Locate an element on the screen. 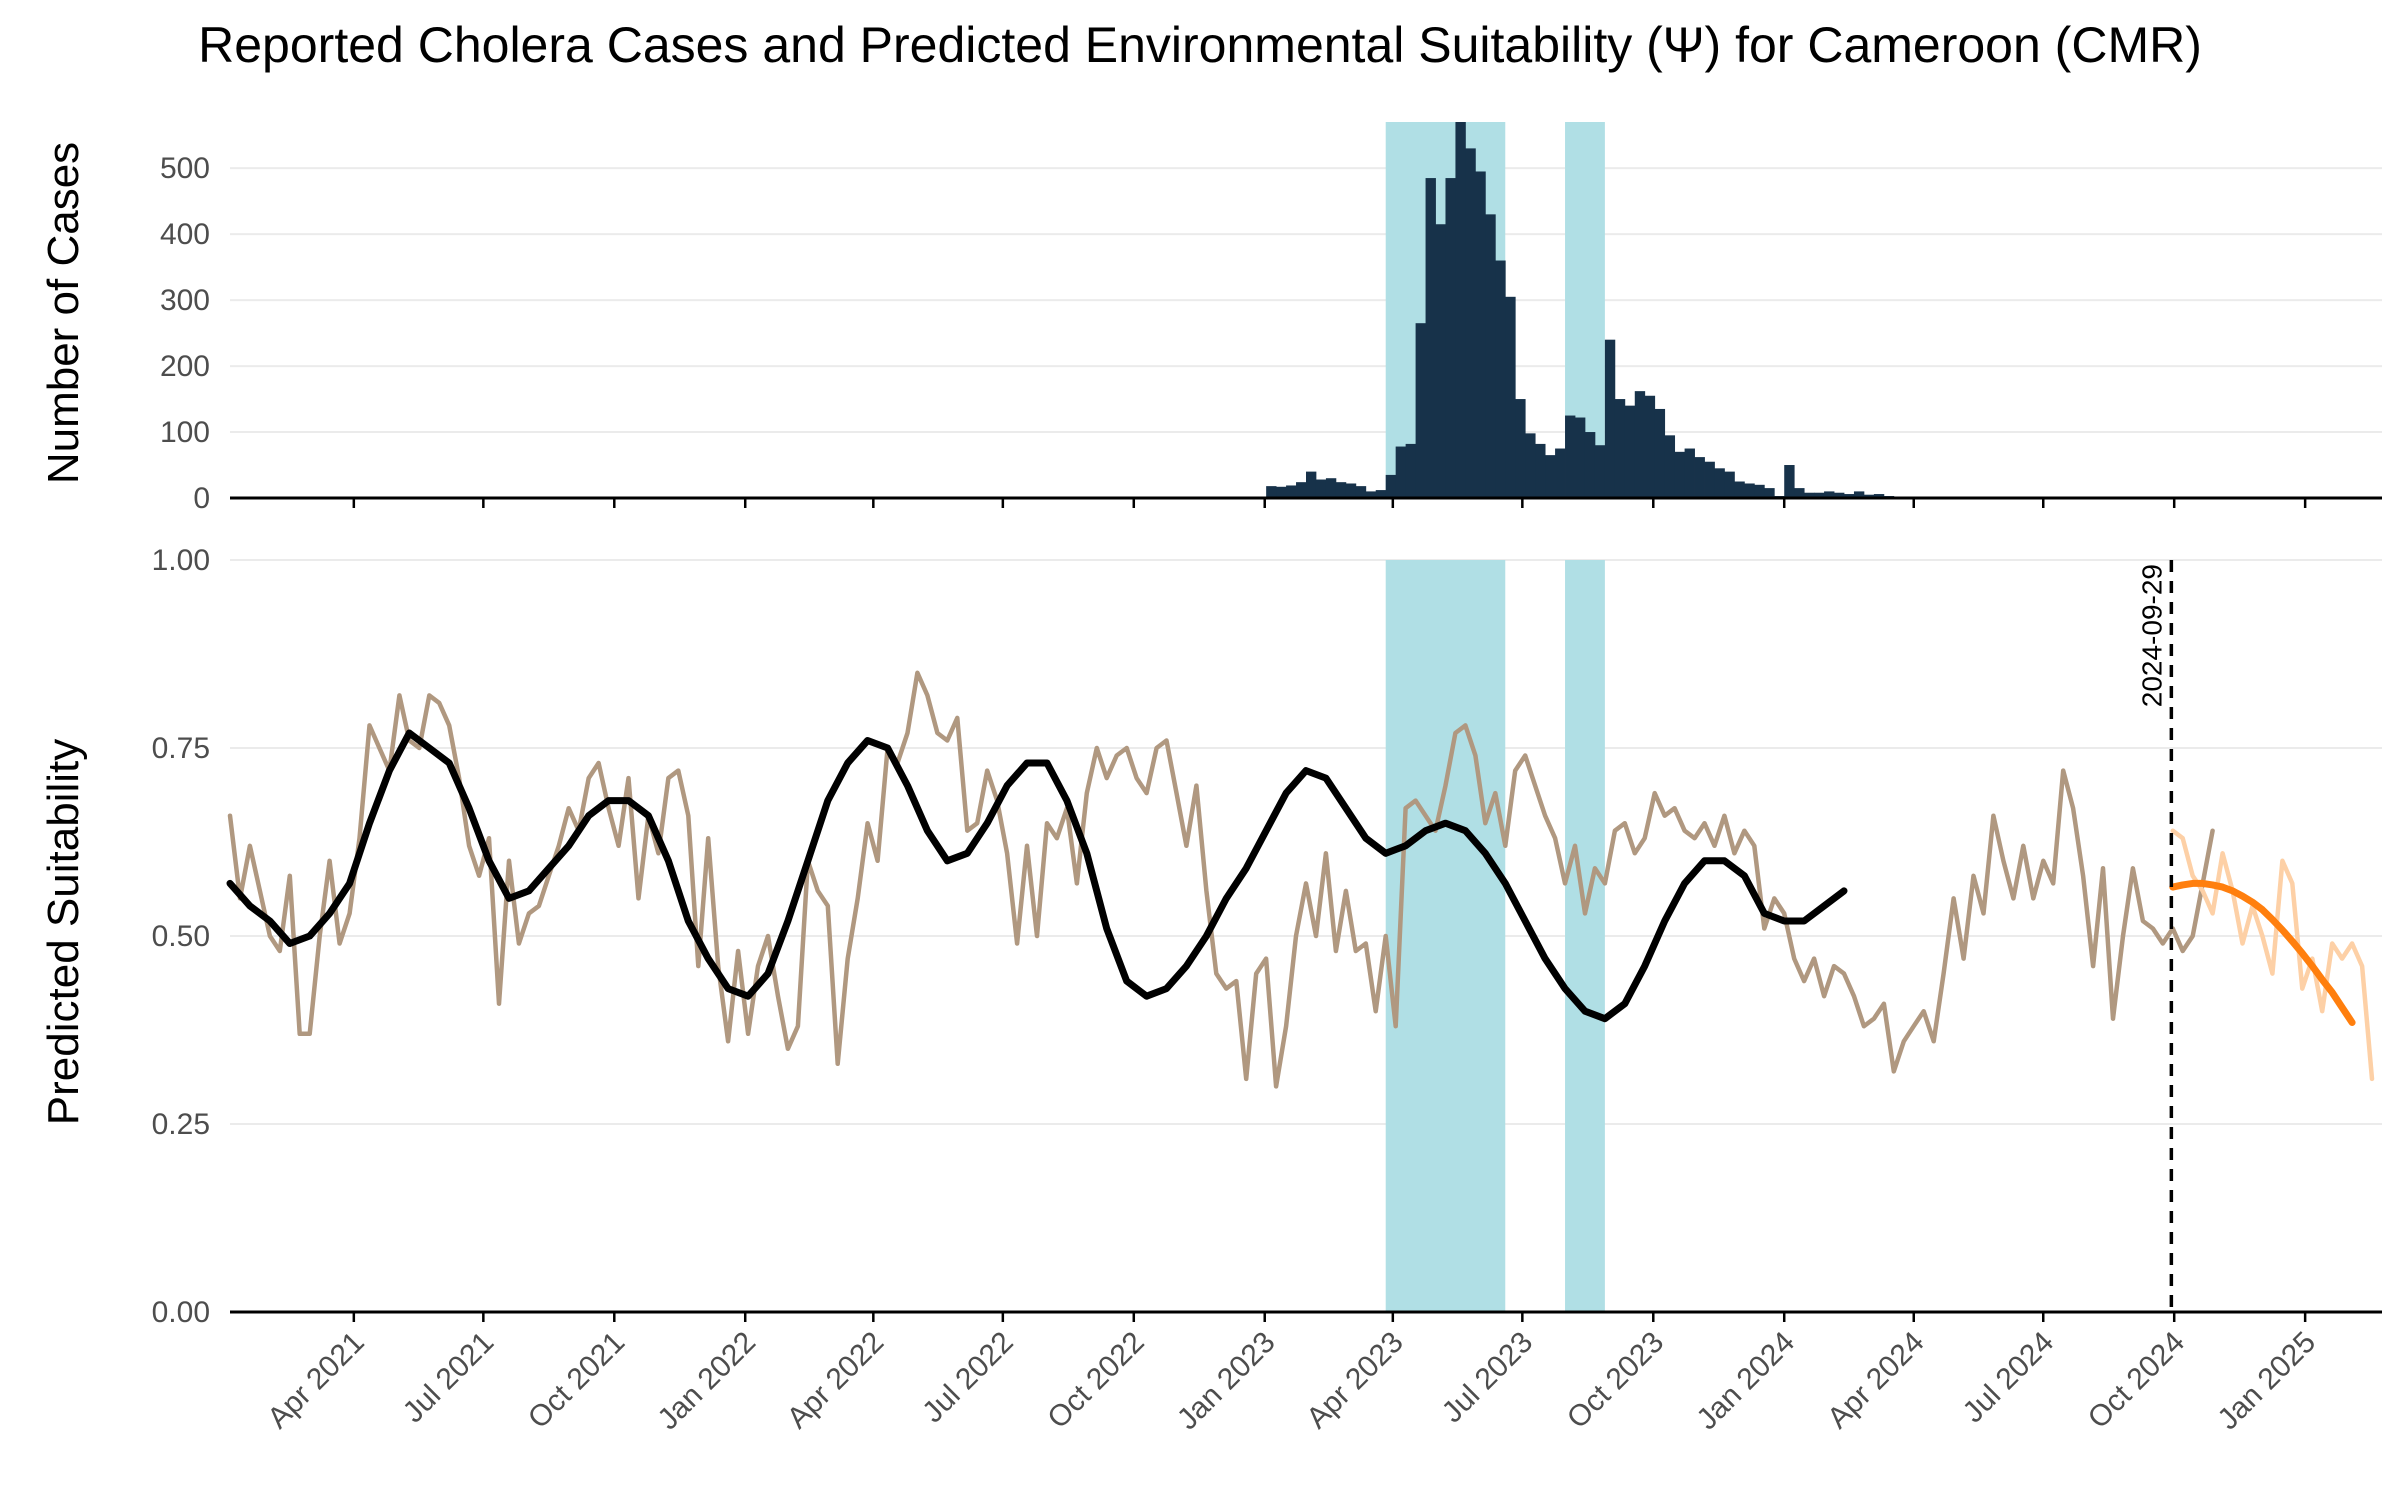 The height and width of the screenshot is (1500, 2400). forecast-raw-line is located at coordinates (2272, 955).